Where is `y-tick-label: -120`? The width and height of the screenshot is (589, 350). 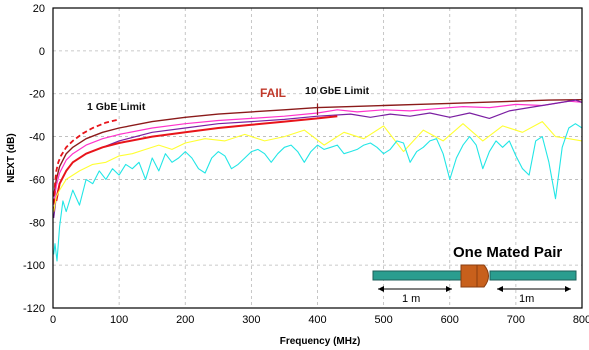
y-tick-label: -120 is located at coordinates (34, 309).